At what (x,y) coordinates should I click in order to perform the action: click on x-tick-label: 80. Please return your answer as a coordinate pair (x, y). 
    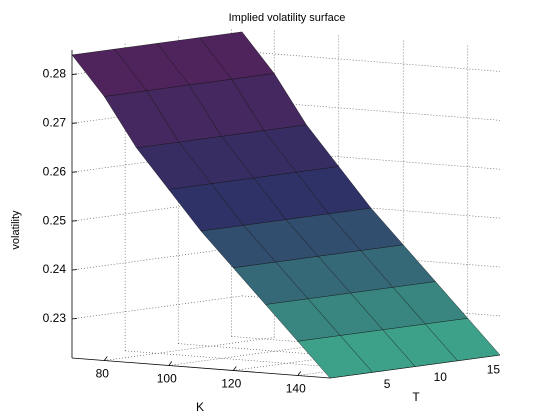
    Looking at the image, I should click on (103, 374).